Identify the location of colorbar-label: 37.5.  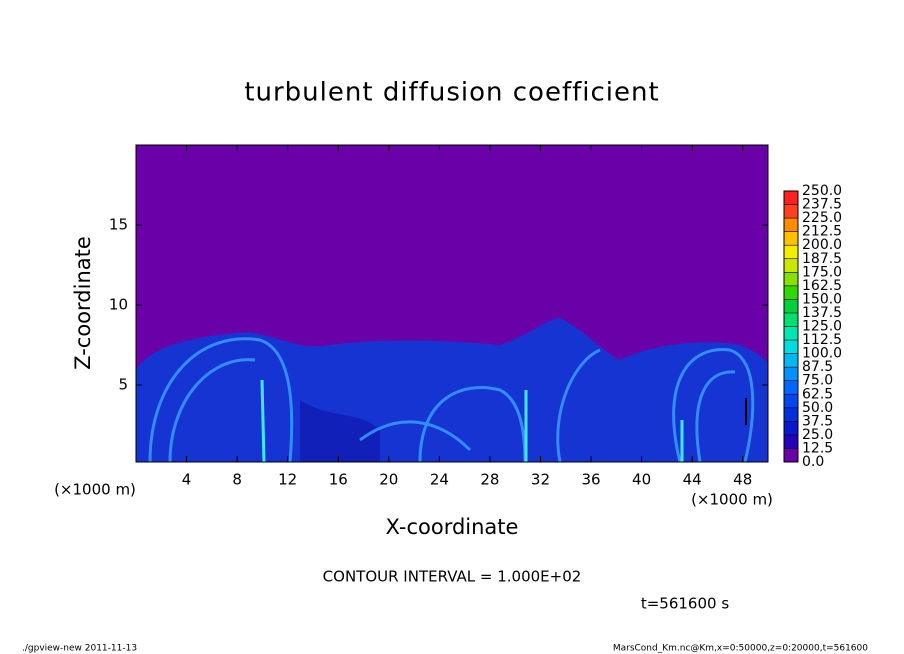
(817, 421).